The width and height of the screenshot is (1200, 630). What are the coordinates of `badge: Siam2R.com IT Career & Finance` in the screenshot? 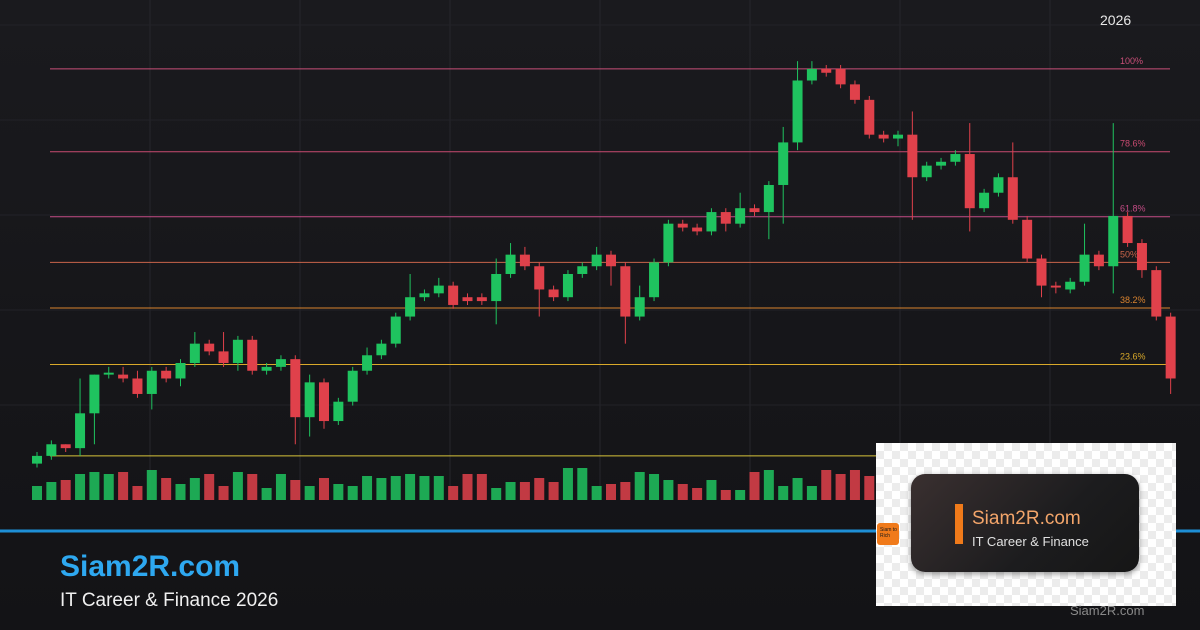 It's located at (1025, 523).